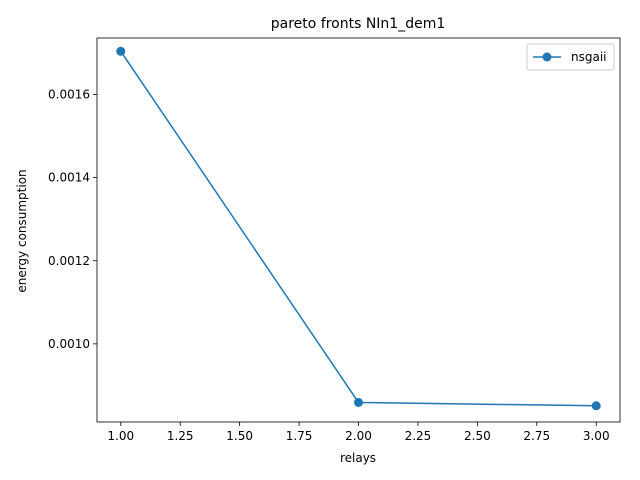 Image resolution: width=640 pixels, height=480 pixels. What do you see at coordinates (239, 436) in the screenshot?
I see `x-tick-label: 1.50` at bounding box center [239, 436].